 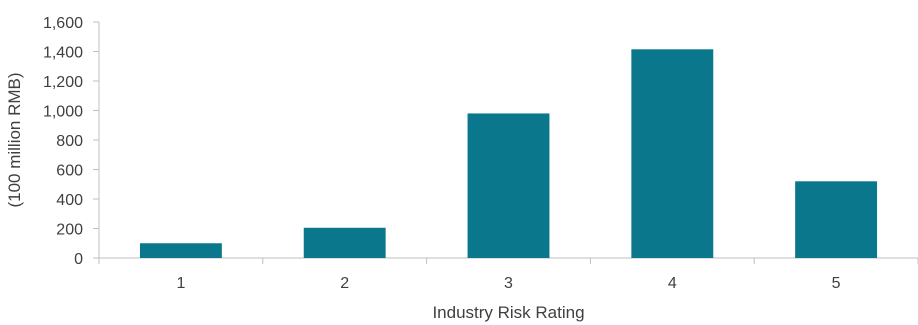 What do you see at coordinates (344, 283) in the screenshot?
I see `x-tick-label: 2` at bounding box center [344, 283].